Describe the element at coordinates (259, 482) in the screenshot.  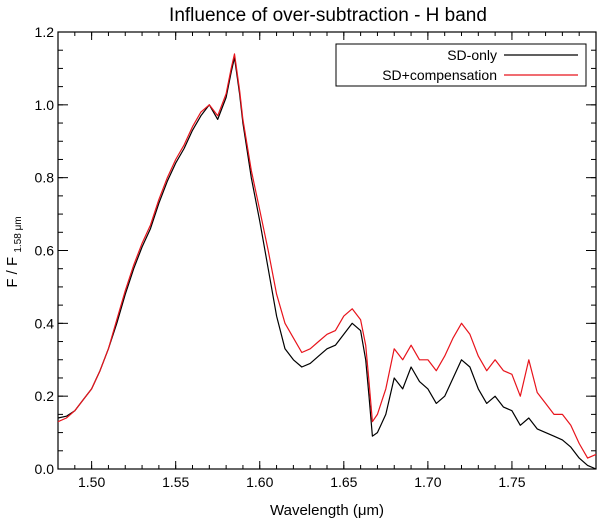
I see `x-tick-label: 1.60` at that location.